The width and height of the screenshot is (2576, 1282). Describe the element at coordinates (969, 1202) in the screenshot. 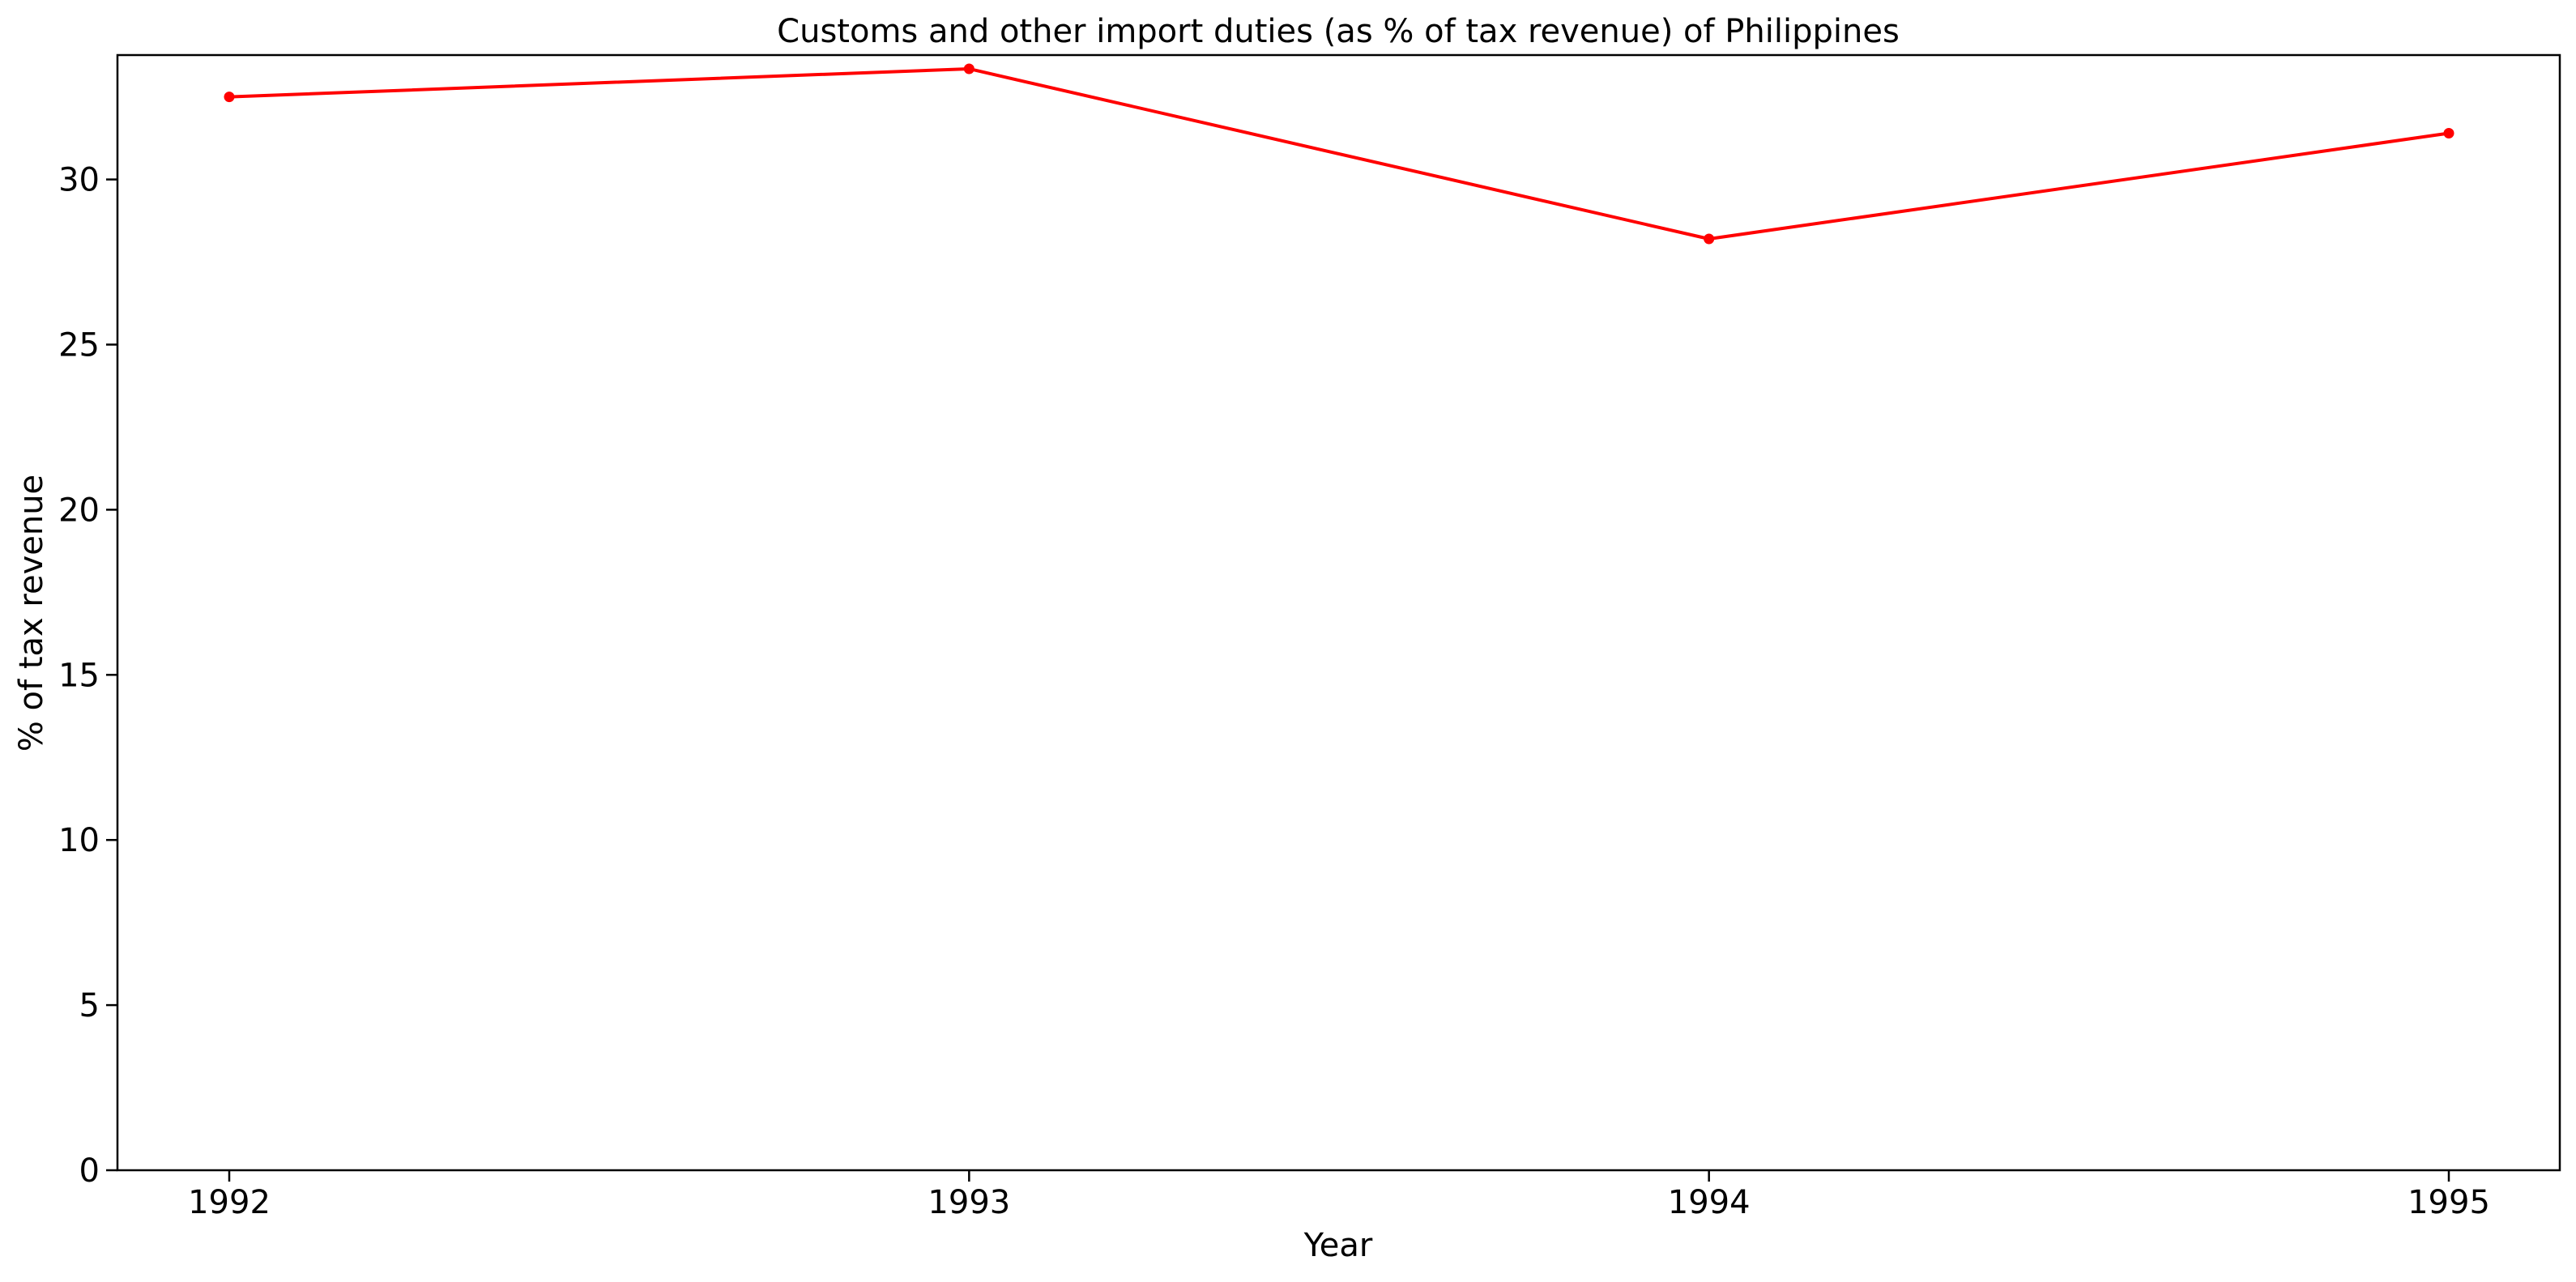

I see `x-tick-label: 1993` at that location.